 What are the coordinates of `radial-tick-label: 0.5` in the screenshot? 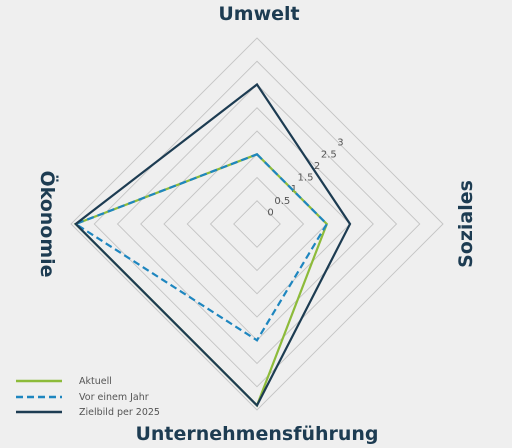 It's located at (282, 201).